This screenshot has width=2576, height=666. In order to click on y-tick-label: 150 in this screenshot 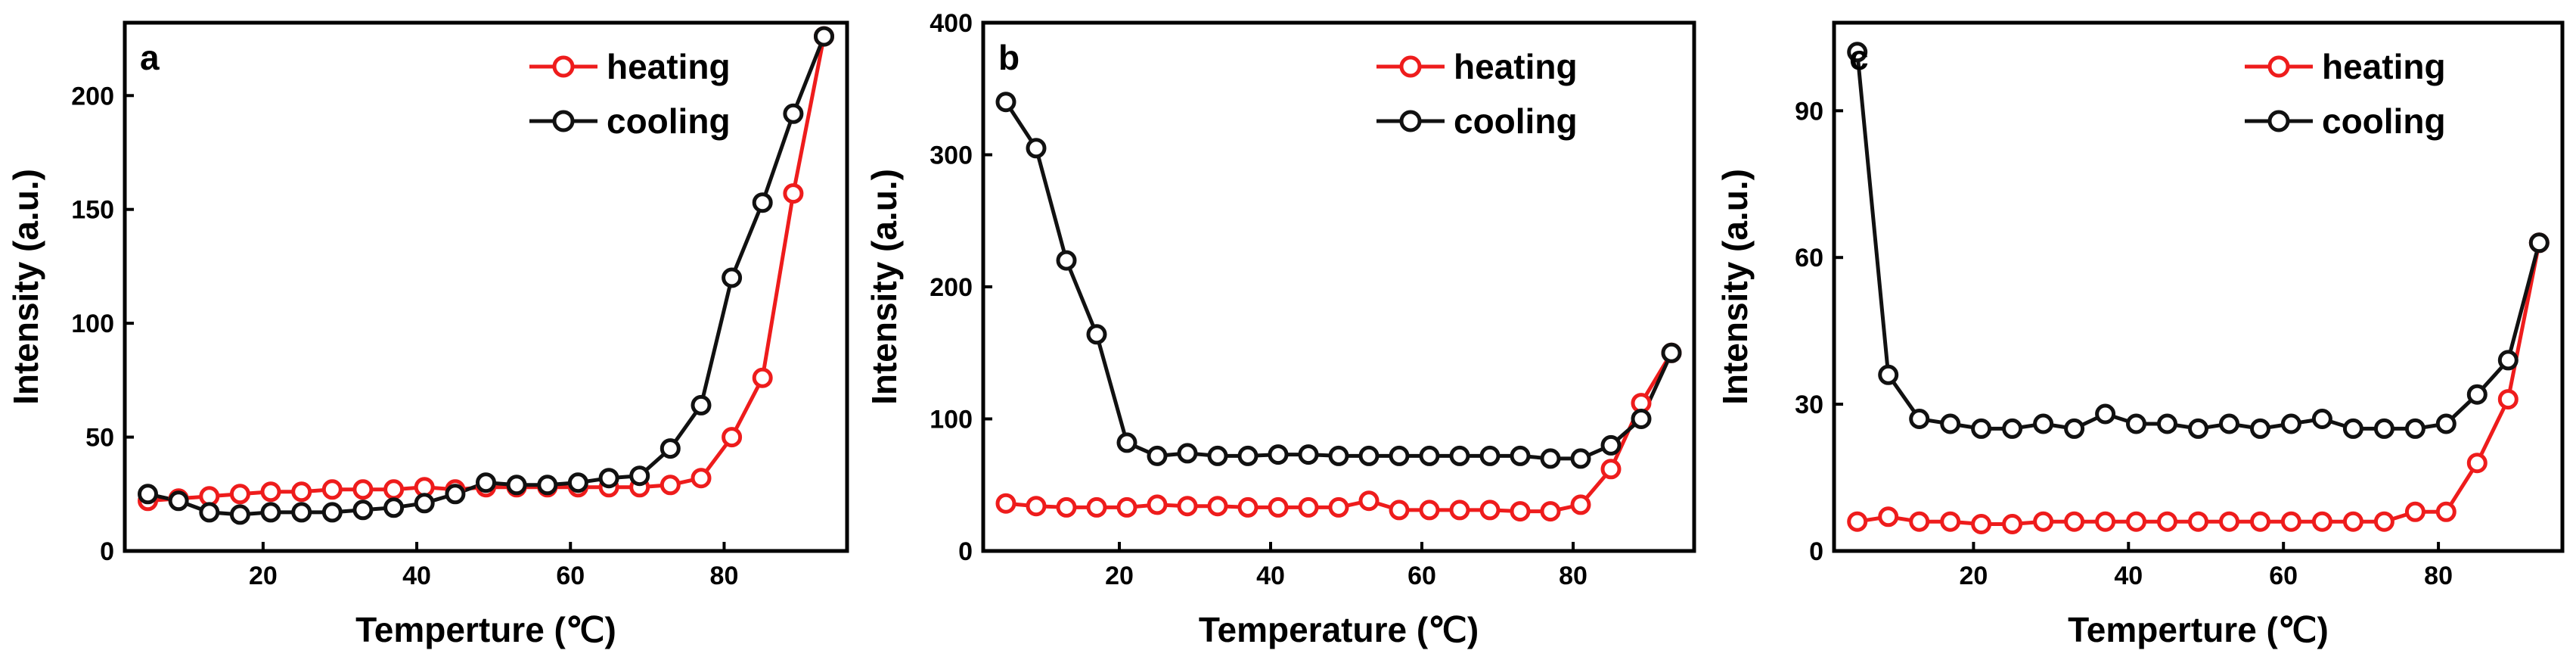, I will do `click(92, 210)`.